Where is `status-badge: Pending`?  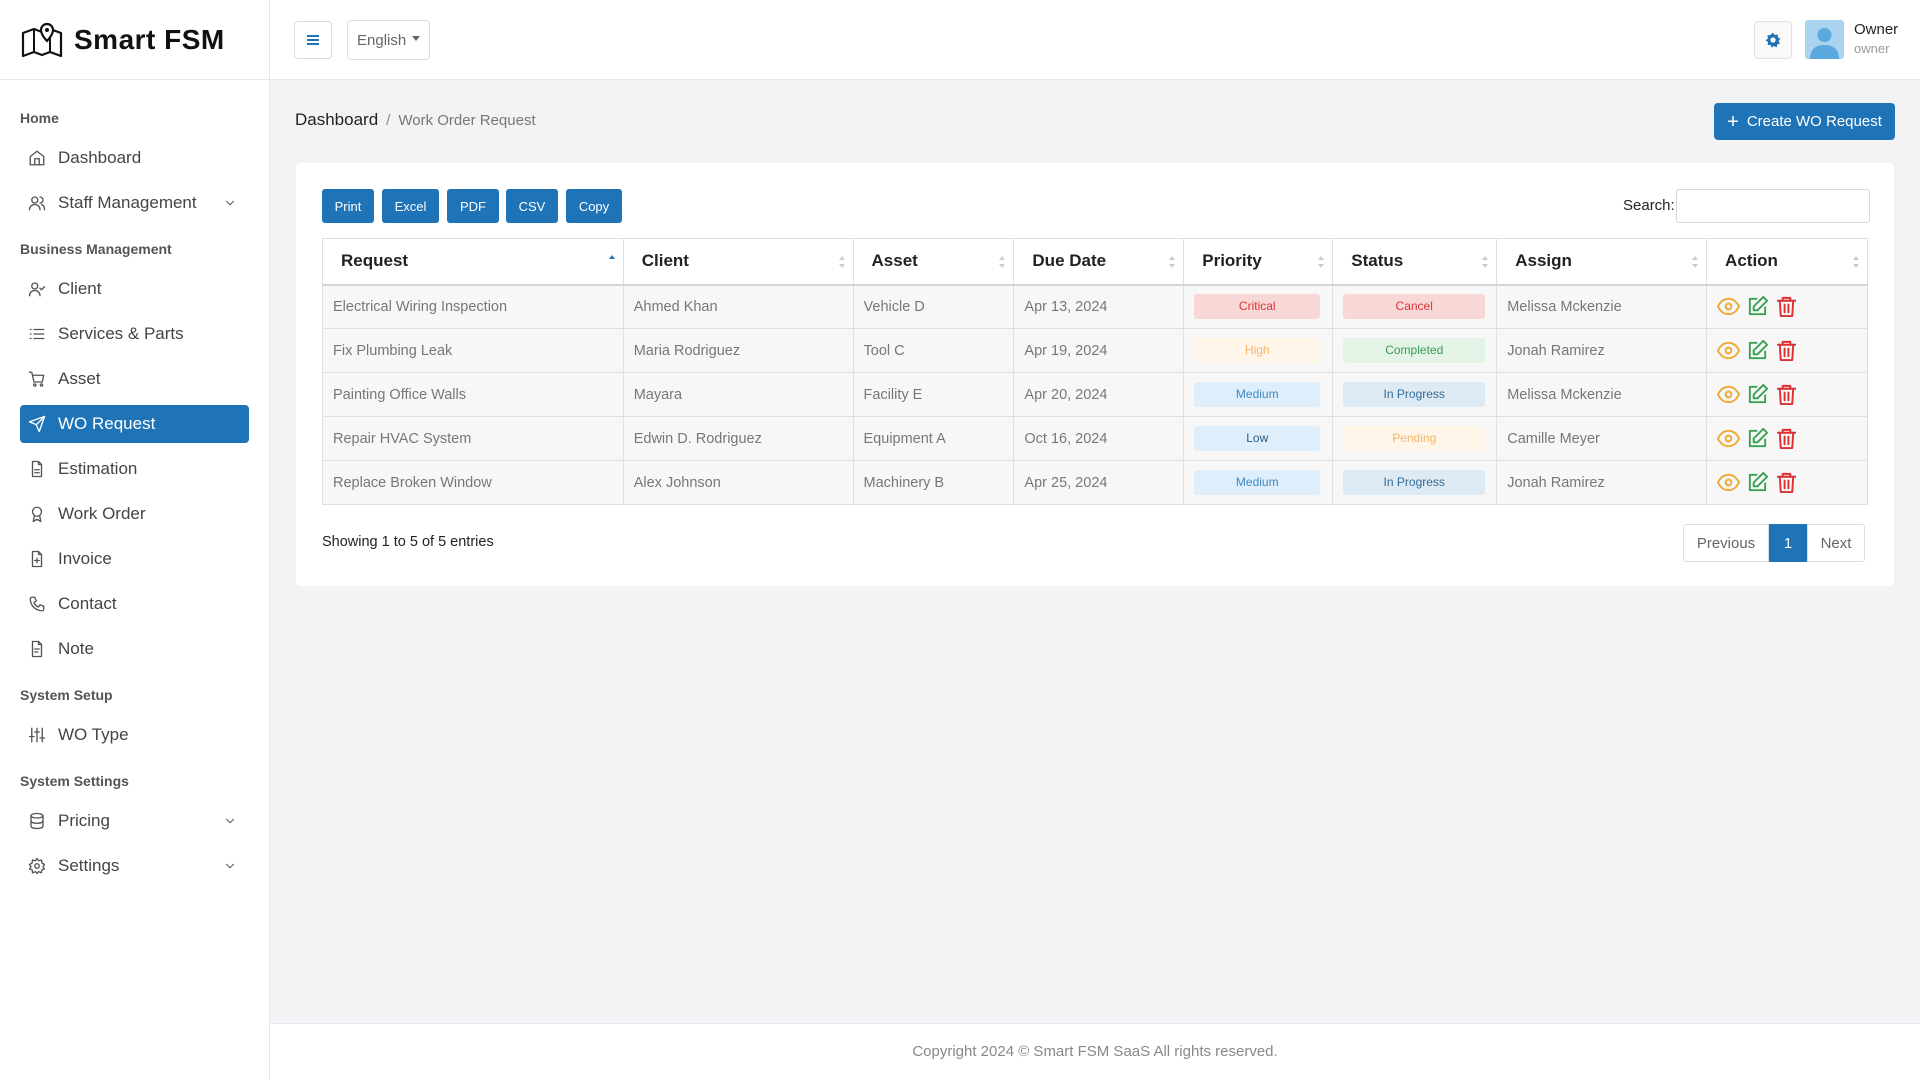
status-badge: Pending is located at coordinates (1414, 438).